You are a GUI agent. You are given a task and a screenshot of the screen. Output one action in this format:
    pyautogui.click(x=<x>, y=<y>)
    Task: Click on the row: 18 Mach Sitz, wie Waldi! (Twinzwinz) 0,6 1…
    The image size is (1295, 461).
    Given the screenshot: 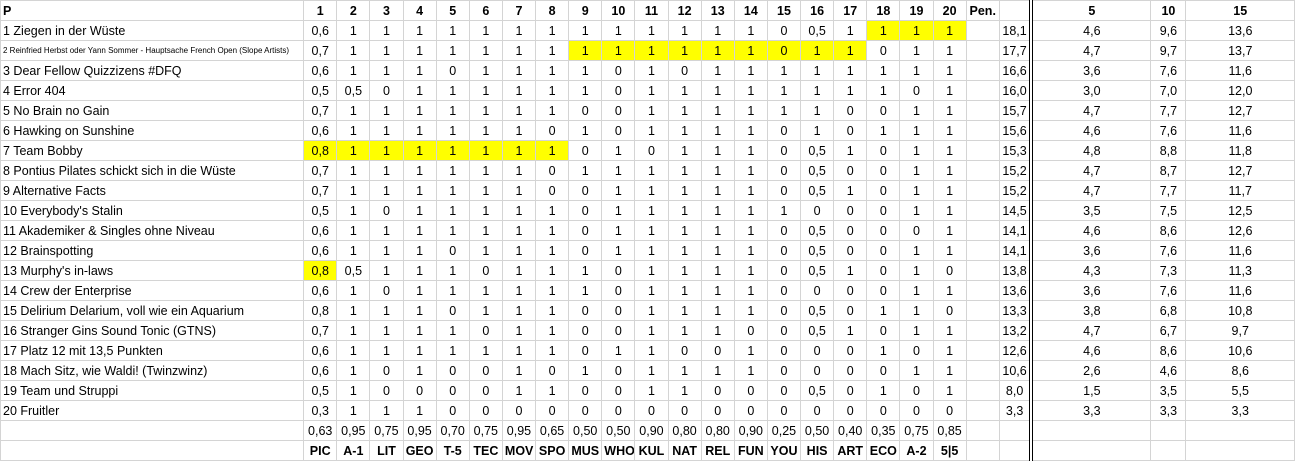 What is the action you would take?
    pyautogui.click(x=647, y=370)
    